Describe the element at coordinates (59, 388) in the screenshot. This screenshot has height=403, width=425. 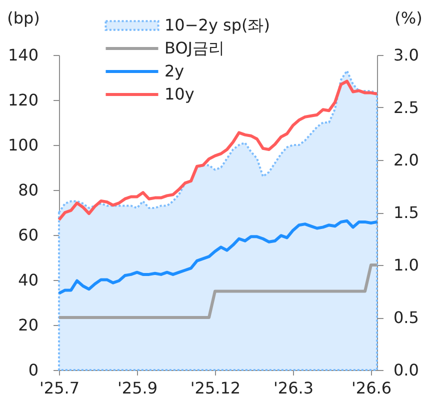
I see `x-tick-label: '25.7` at that location.